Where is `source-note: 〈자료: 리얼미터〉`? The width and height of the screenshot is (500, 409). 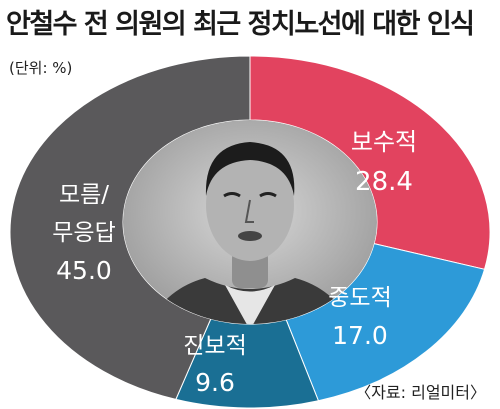 source-note: 〈자료: 리얼미터〉 is located at coordinates (420, 392).